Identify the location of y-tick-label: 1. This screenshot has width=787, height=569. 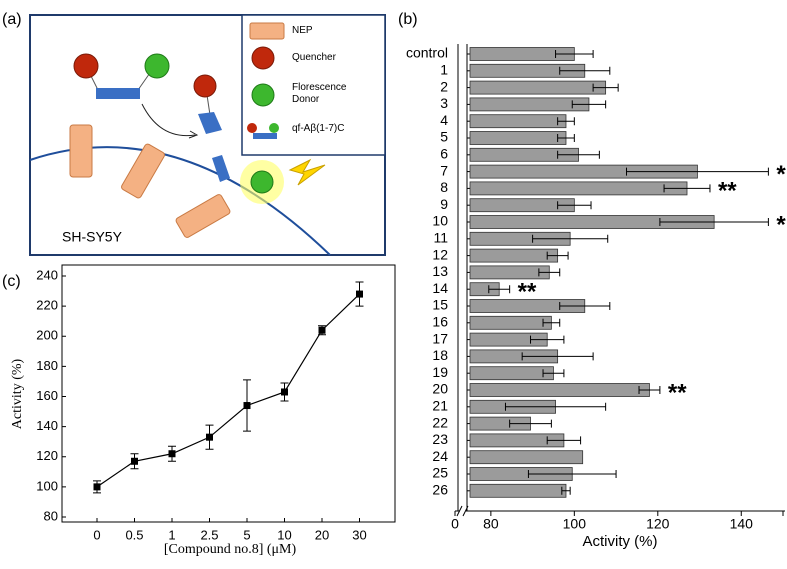
(444, 70).